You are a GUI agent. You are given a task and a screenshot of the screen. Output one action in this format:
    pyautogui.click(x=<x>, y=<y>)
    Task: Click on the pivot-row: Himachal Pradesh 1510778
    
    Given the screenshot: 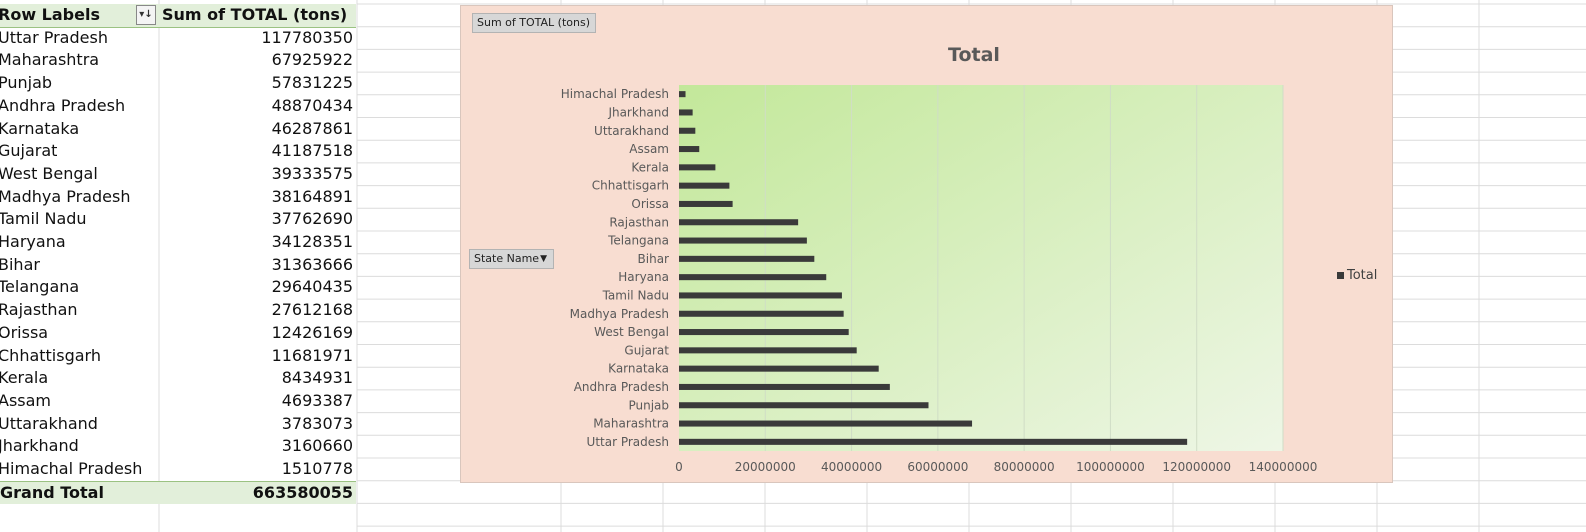 What is the action you would take?
    pyautogui.click(x=178, y=469)
    